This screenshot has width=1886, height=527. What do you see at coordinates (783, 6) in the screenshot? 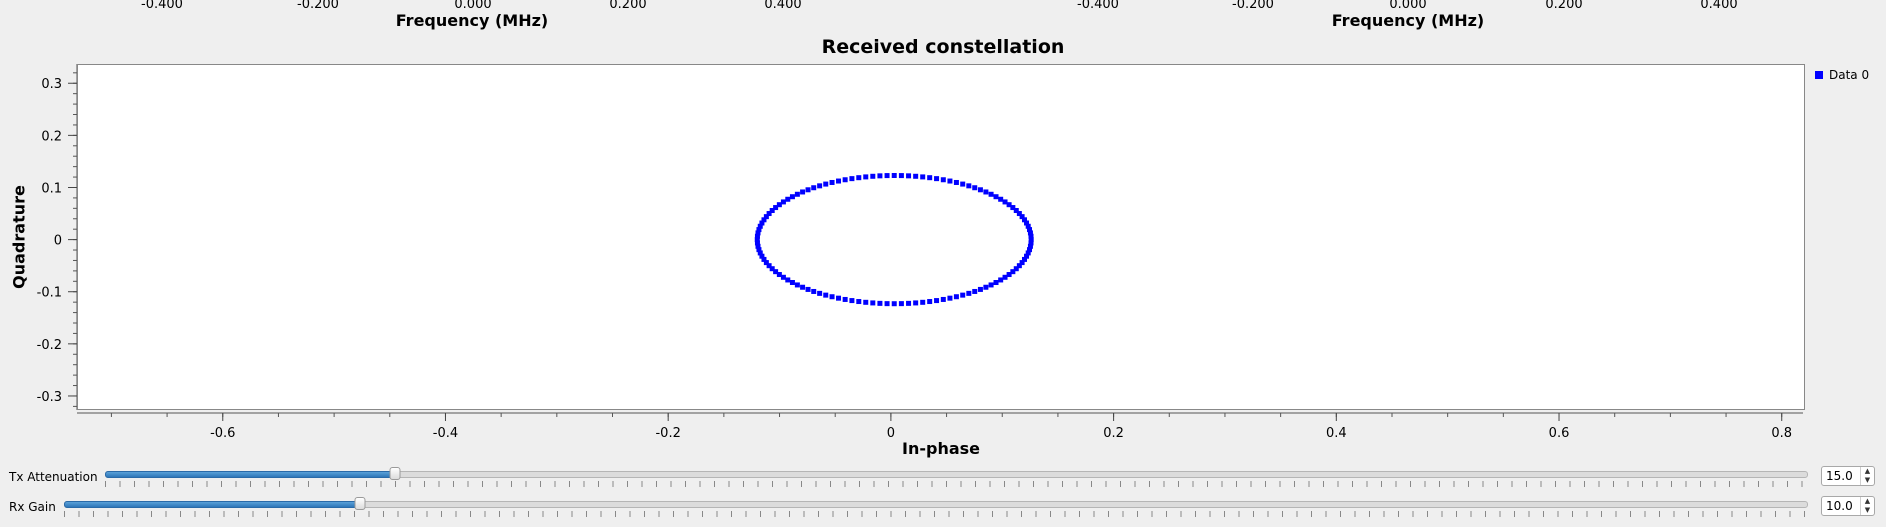
I see `top-left-tick: 0.400` at bounding box center [783, 6].